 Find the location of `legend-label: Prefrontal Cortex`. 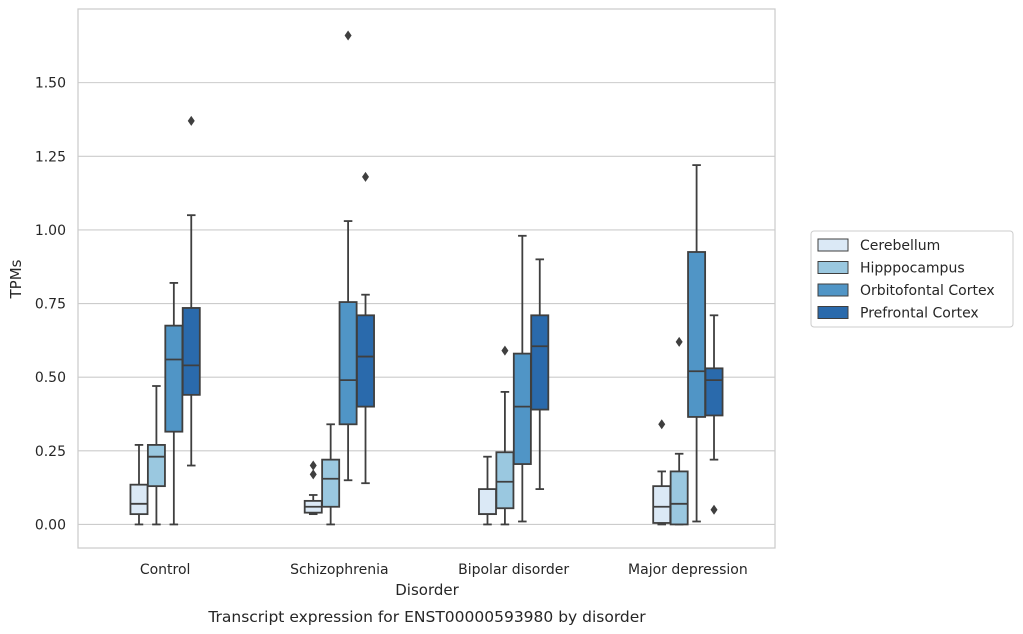

legend-label: Prefrontal Cortex is located at coordinates (919, 314).